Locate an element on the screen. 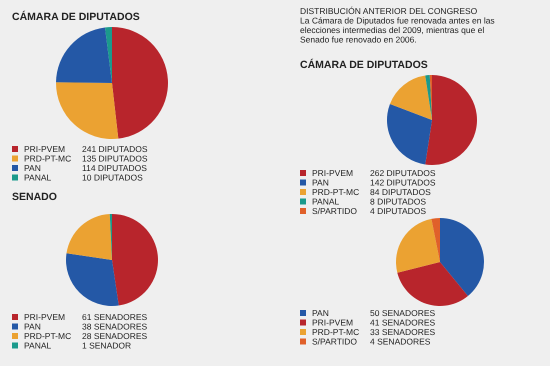 The width and height of the screenshot is (550, 366). data-label: 41 SENADORES is located at coordinates (403, 323).